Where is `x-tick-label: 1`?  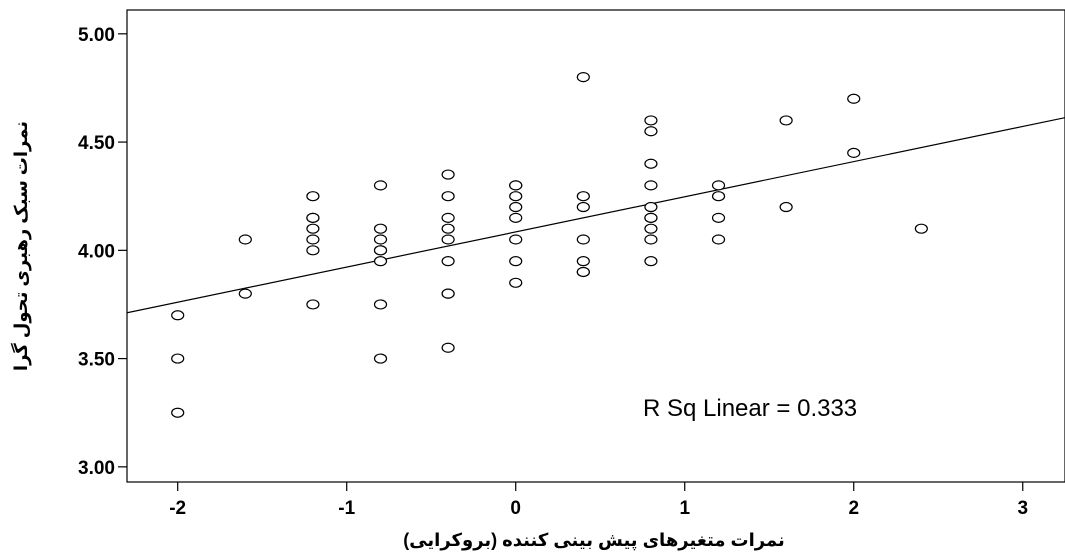
x-tick-label: 1 is located at coordinates (684, 508).